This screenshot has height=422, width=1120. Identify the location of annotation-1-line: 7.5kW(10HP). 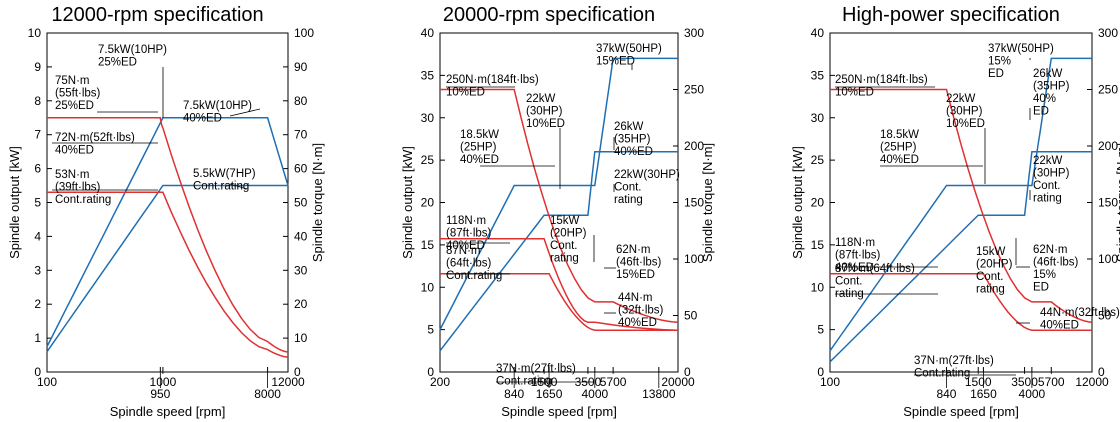
(132, 50).